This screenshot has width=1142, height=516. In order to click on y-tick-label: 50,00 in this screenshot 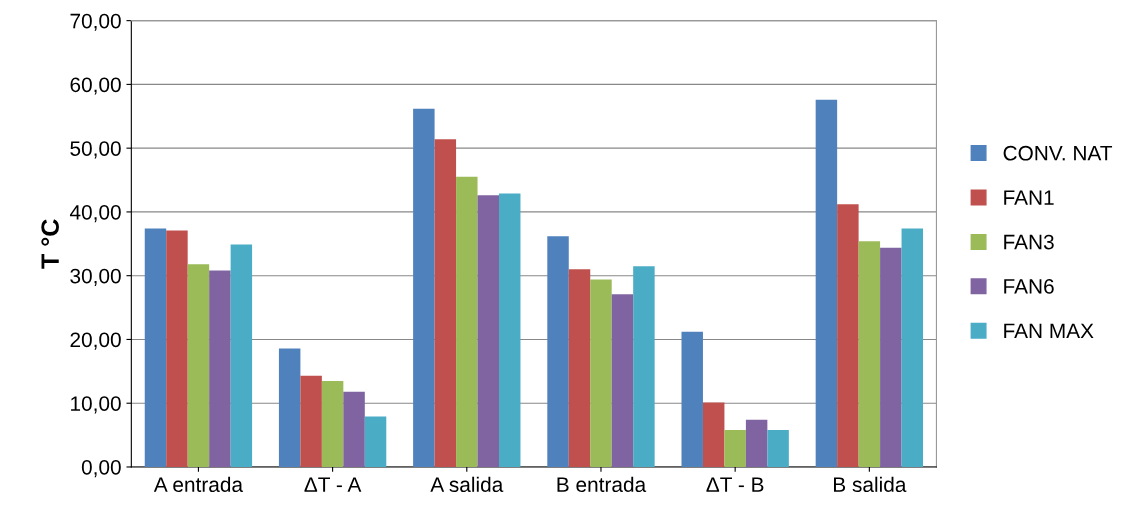, I will do `click(95, 150)`.